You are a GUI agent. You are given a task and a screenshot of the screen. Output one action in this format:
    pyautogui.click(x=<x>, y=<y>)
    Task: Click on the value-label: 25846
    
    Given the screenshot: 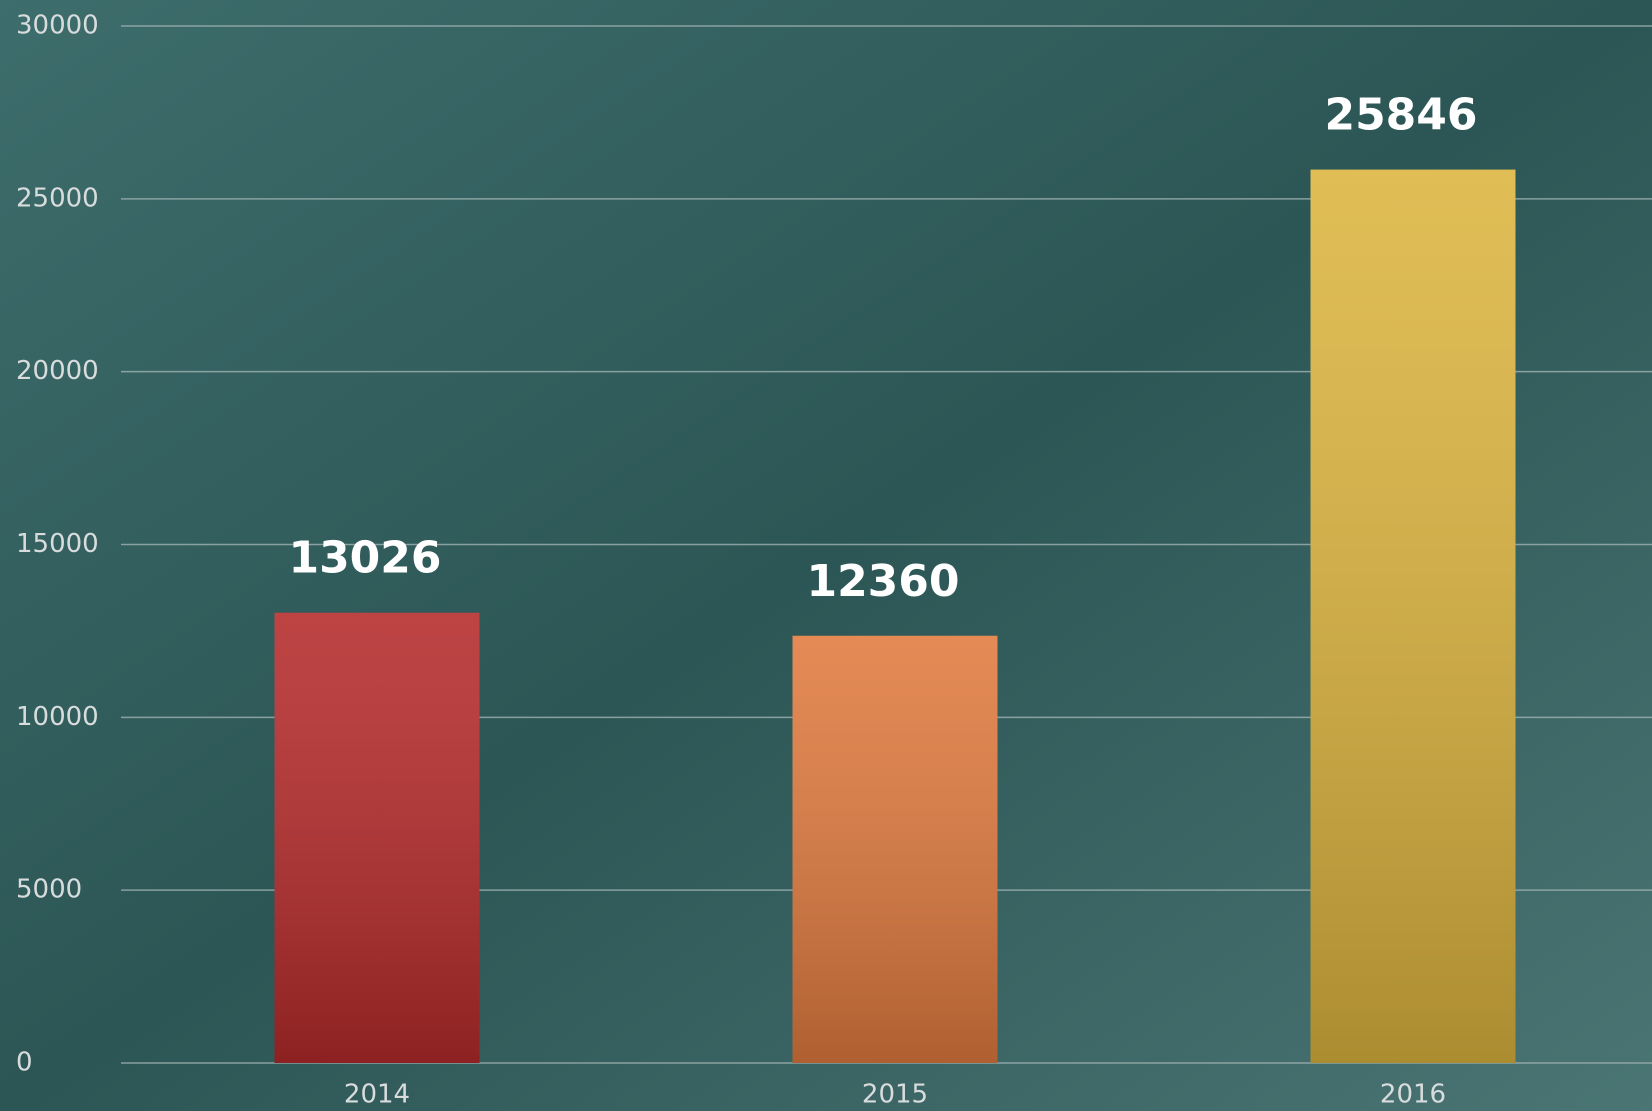 What is the action you would take?
    pyautogui.click(x=1400, y=115)
    